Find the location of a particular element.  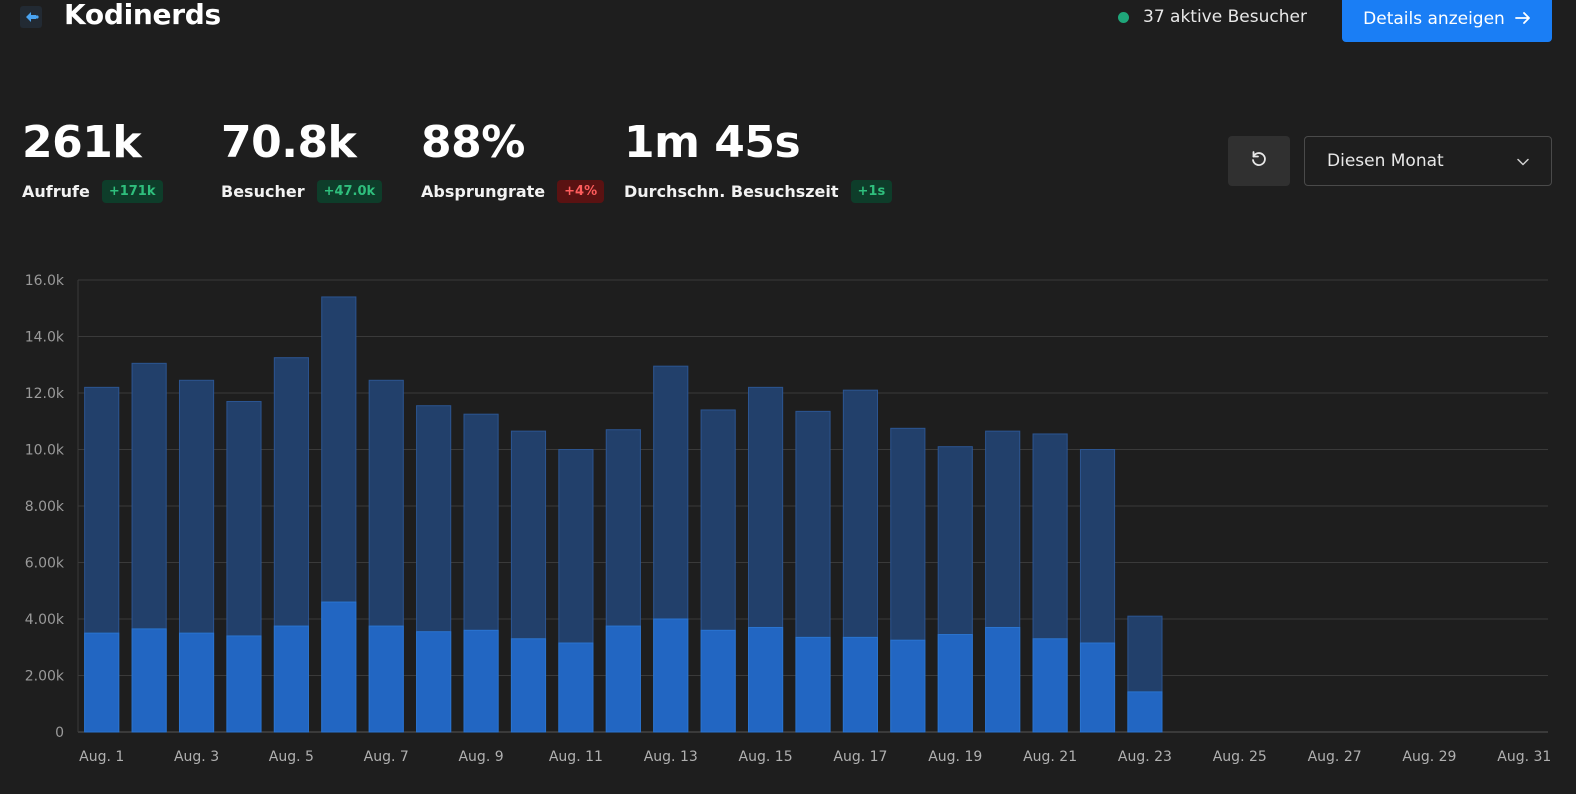

site-title: Kodinerds is located at coordinates (142, 15).